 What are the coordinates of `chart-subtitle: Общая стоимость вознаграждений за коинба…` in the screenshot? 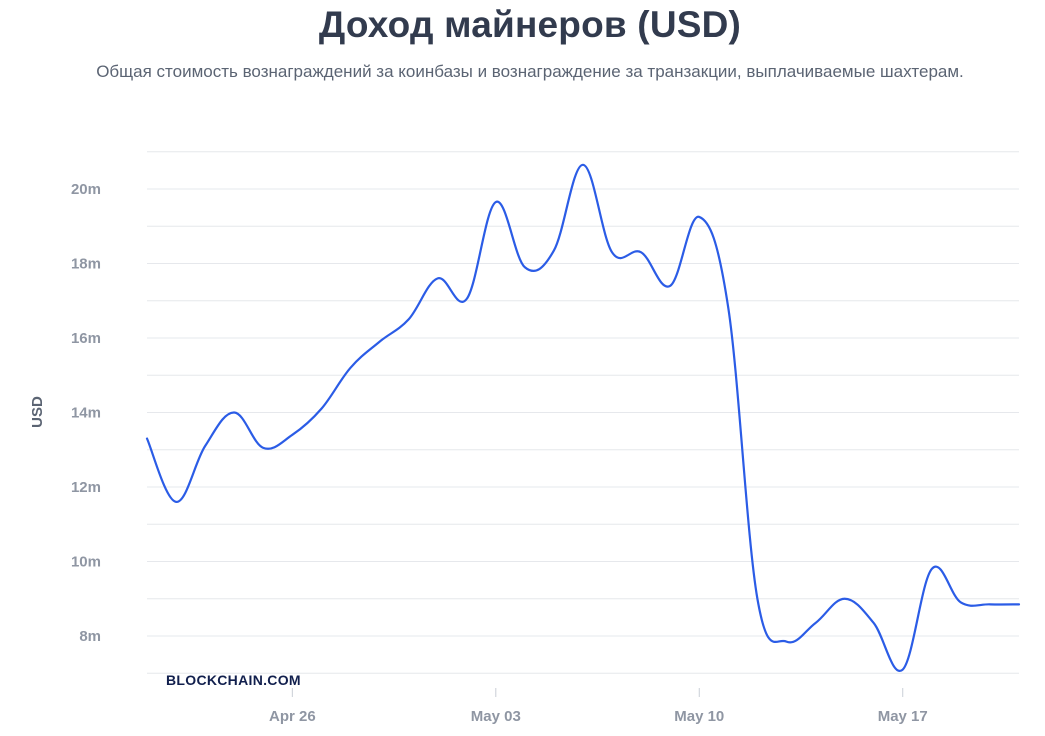 It's located at (530, 71).